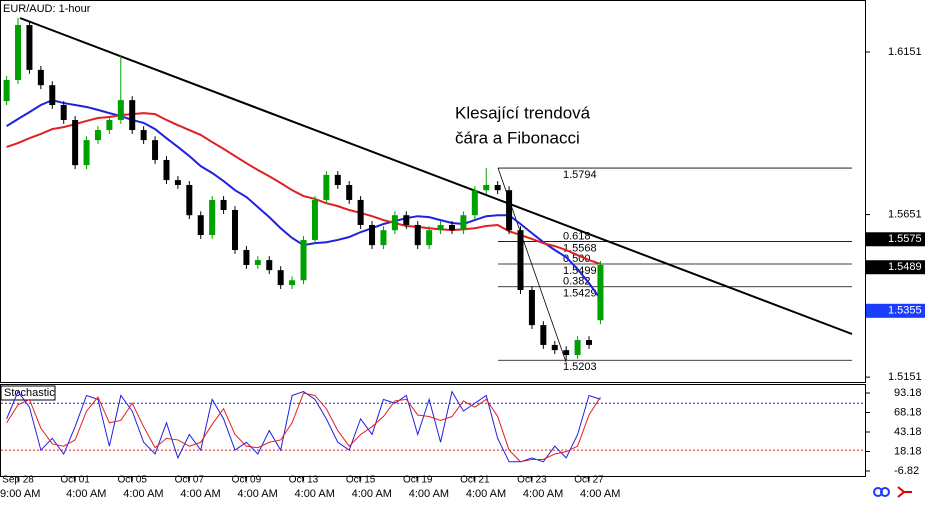 Image resolution: width=925 pixels, height=505 pixels. I want to click on toolbar-icons, so click(892, 492).